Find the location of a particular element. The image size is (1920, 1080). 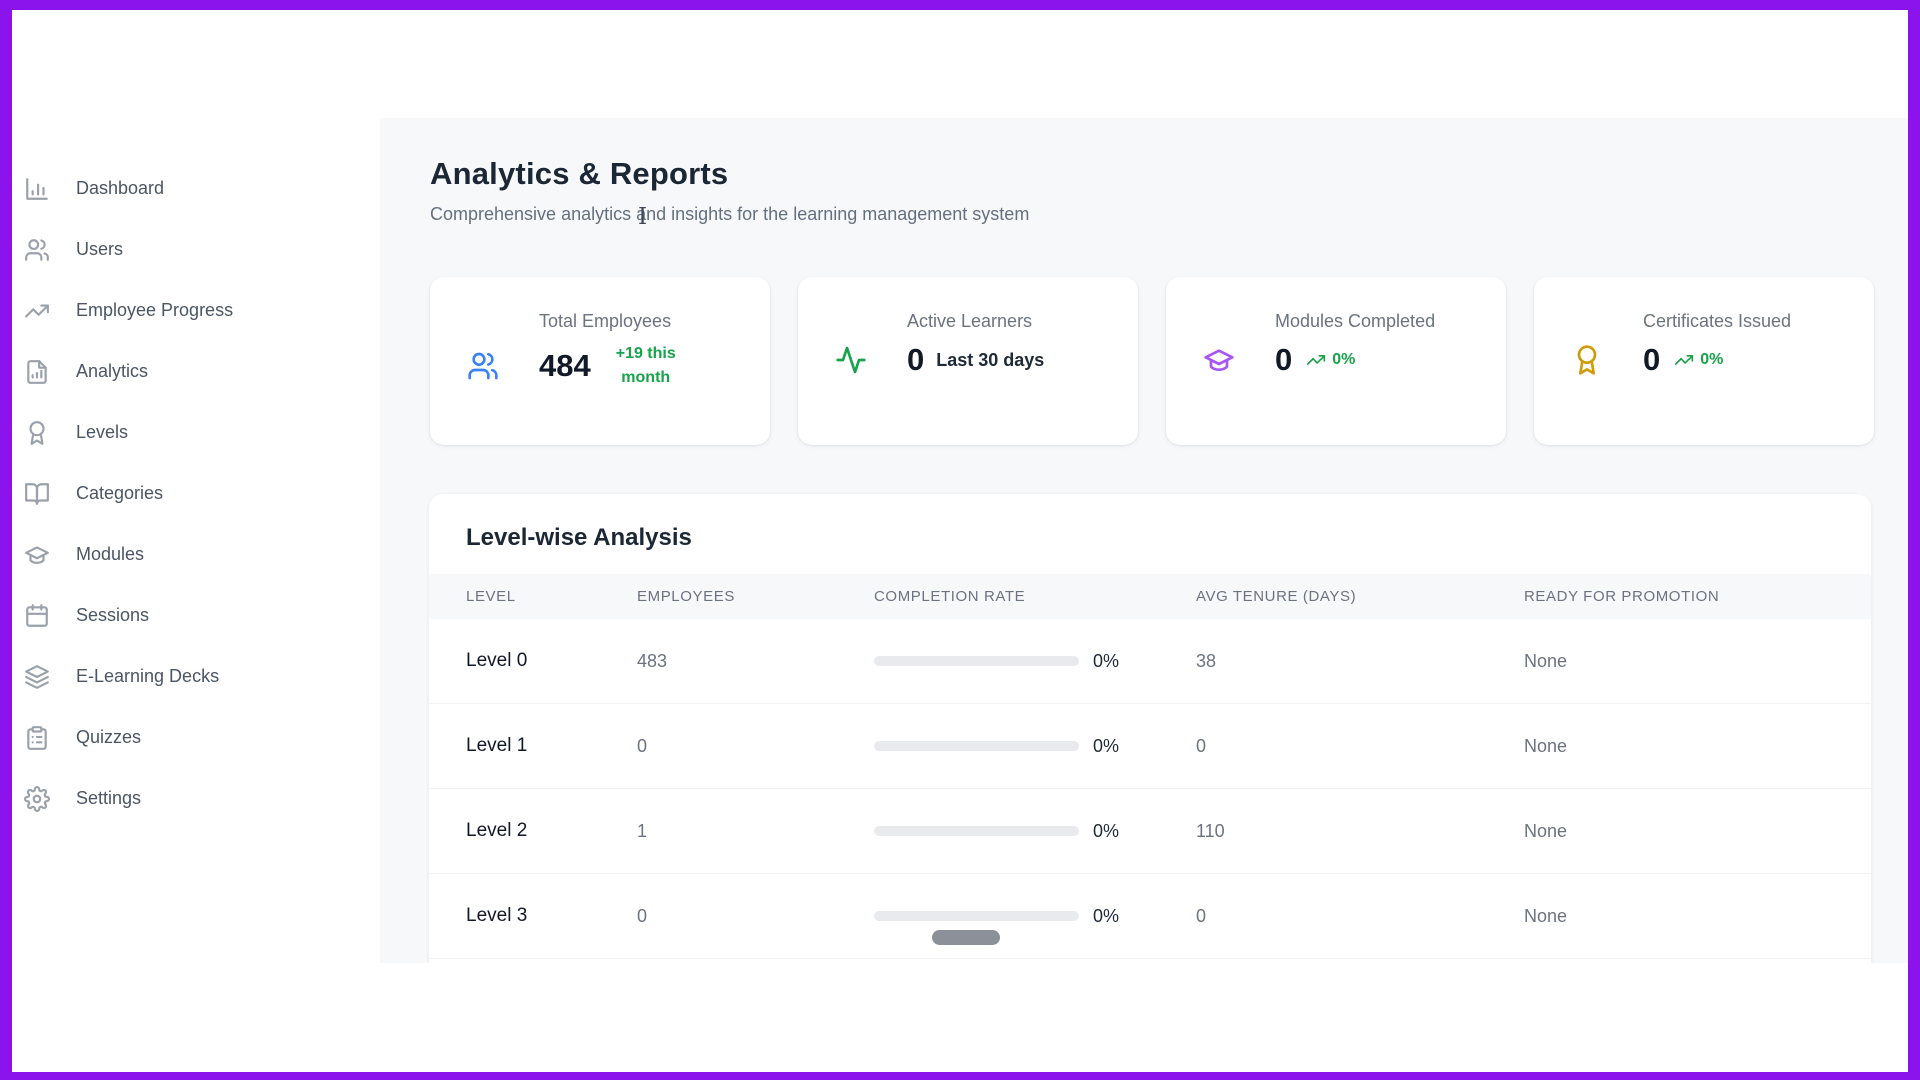

activity-icon is located at coordinates (851, 360).